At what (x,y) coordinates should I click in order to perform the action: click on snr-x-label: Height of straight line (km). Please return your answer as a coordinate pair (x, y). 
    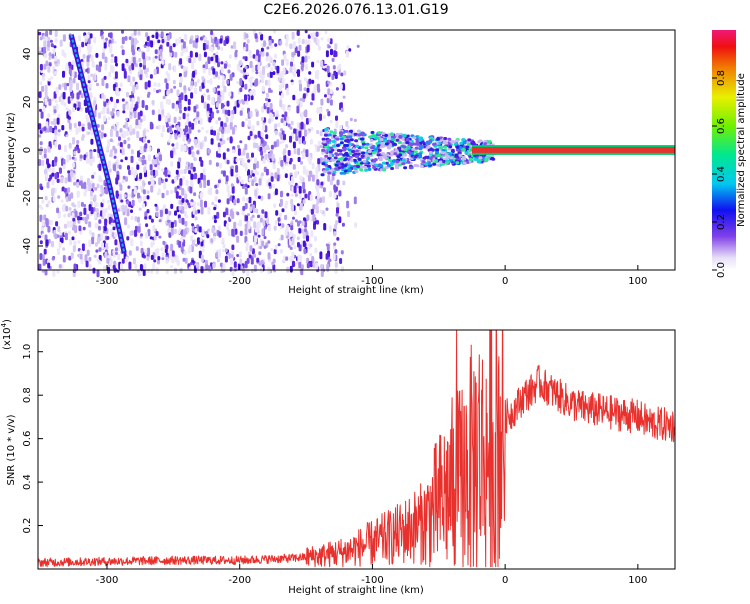
    Looking at the image, I should click on (356, 590).